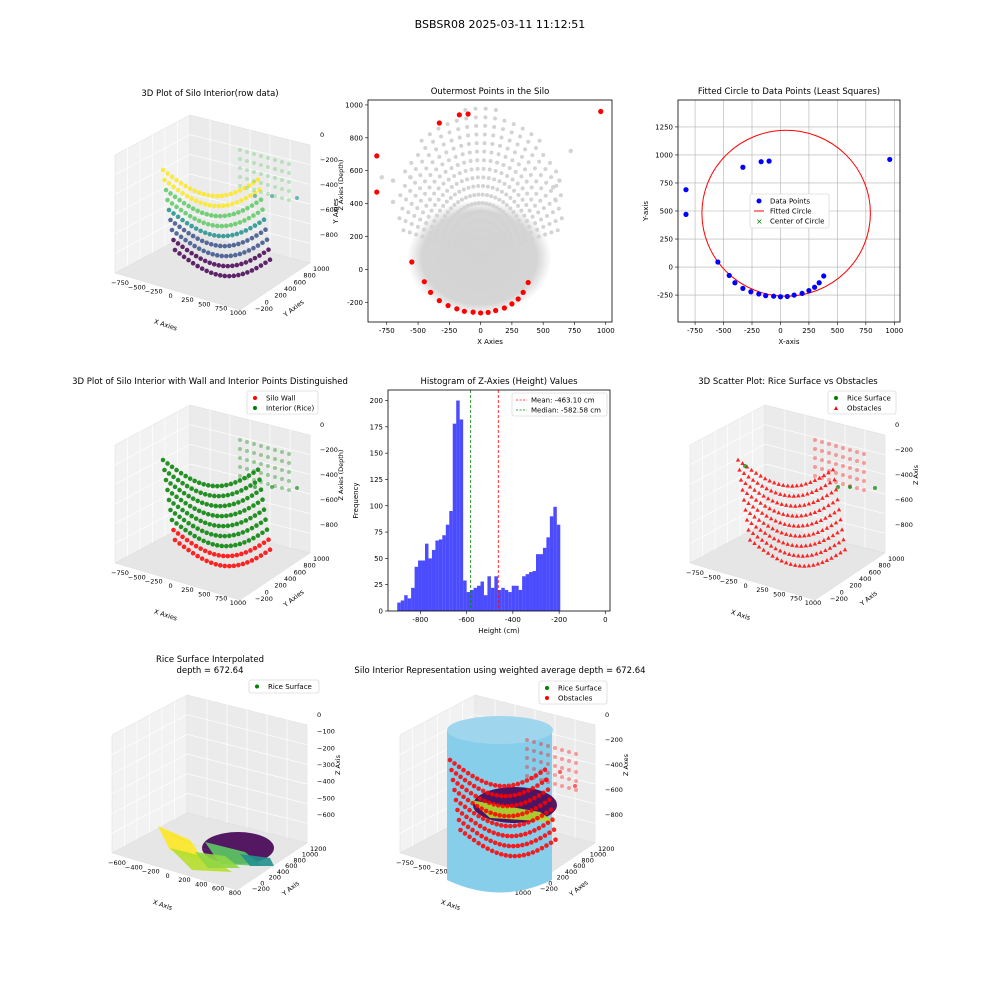 The image size is (1000, 1000). I want to click on y-tick-label: 1000, so click(664, 155).